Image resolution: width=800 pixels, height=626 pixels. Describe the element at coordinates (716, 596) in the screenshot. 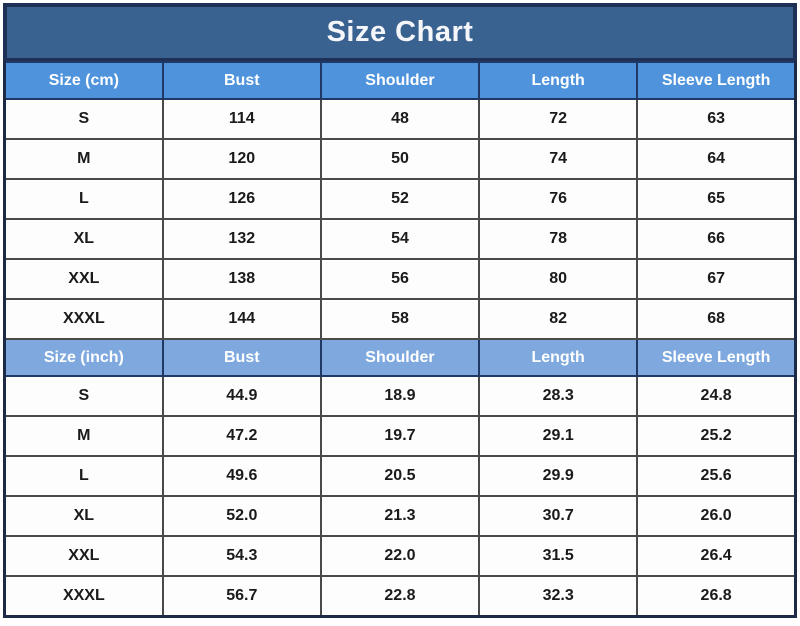

I see `value-cell: 26.8` at that location.